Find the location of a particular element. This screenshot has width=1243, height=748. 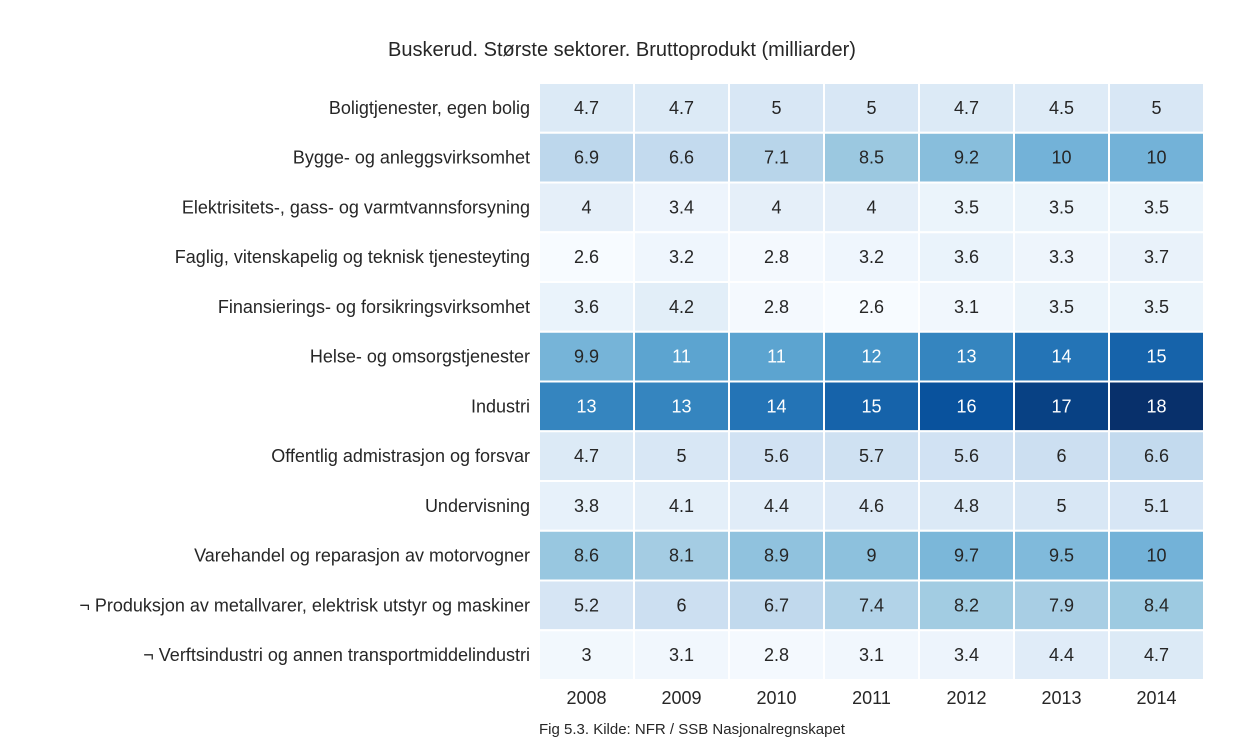

cell-value-label: 8.2 is located at coordinates (966, 605).